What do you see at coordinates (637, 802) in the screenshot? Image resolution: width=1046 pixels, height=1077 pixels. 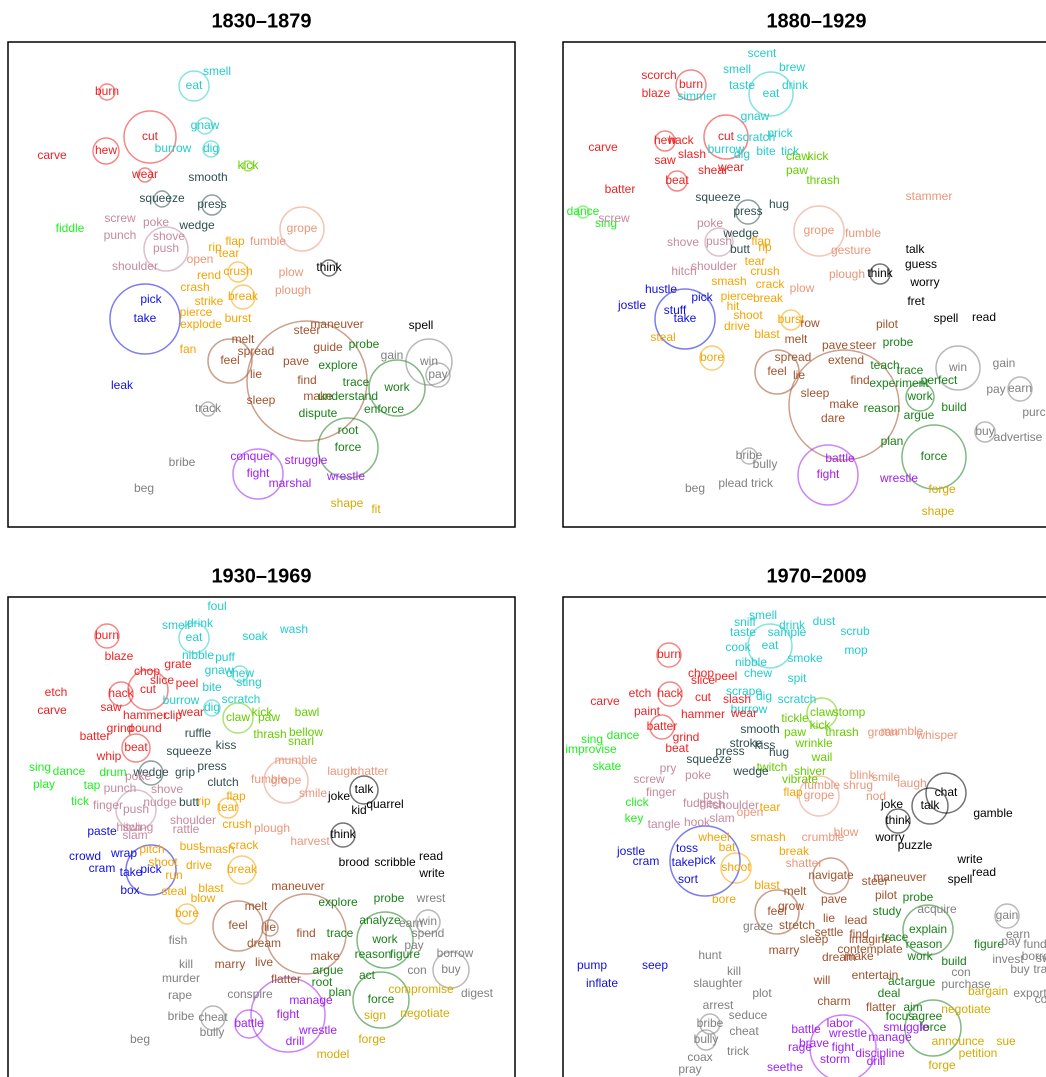 I see `word-label: click` at bounding box center [637, 802].